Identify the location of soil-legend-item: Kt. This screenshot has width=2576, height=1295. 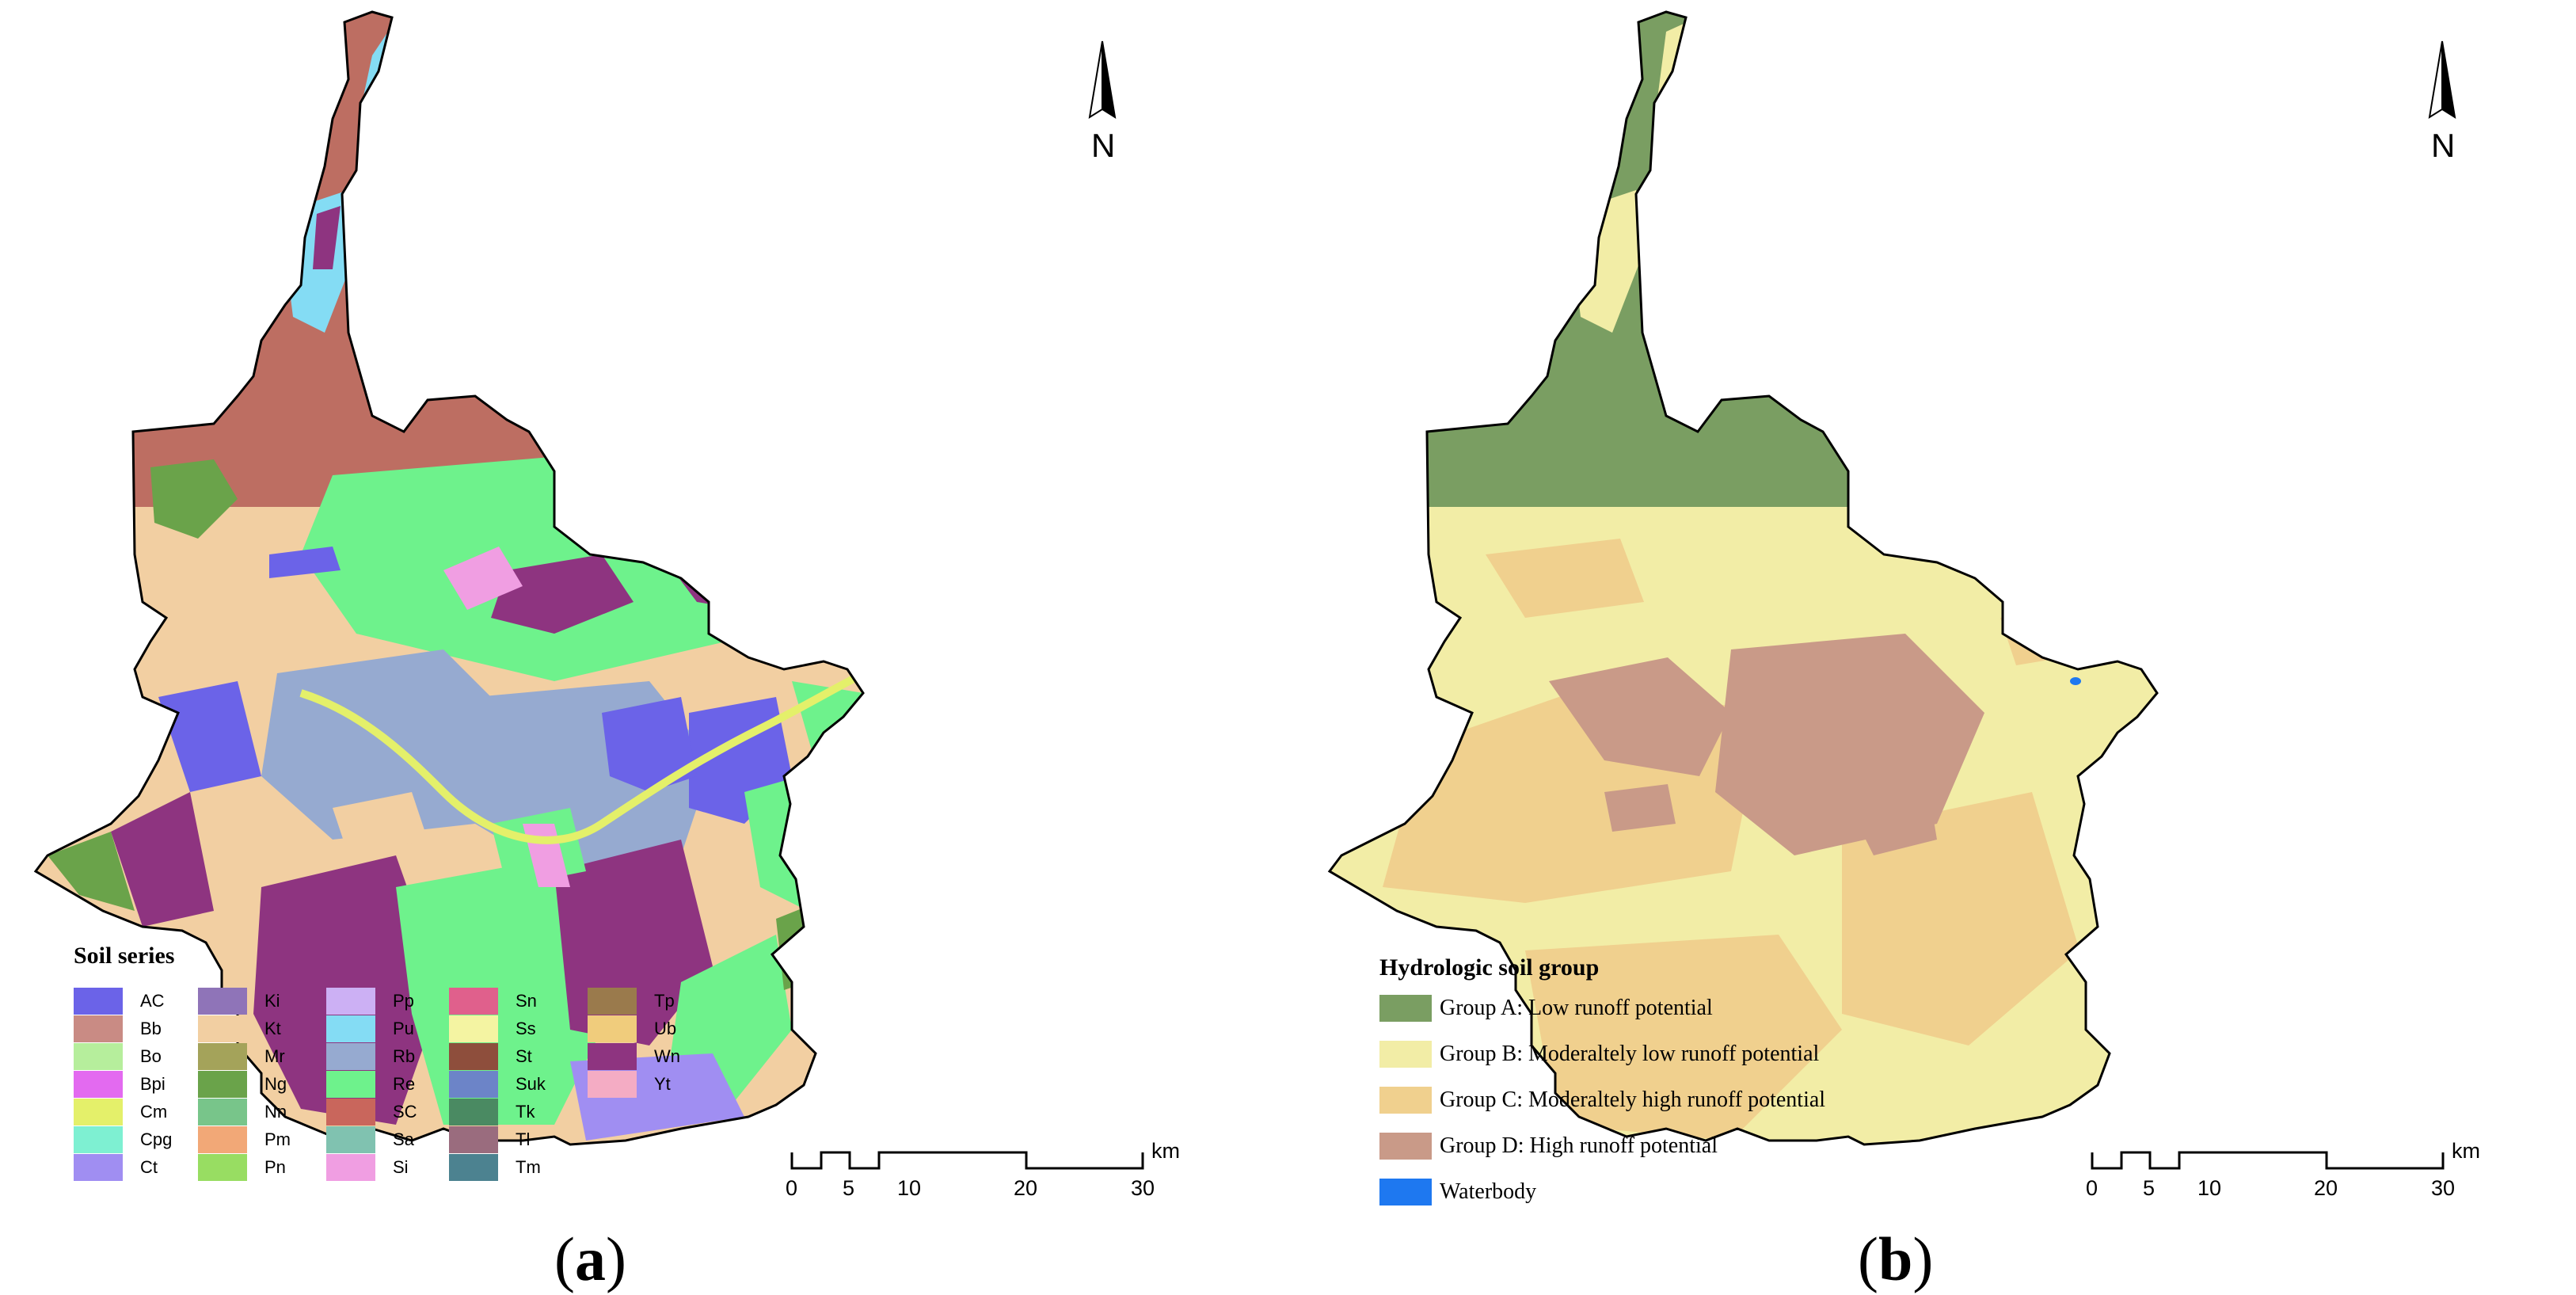
(239, 1028).